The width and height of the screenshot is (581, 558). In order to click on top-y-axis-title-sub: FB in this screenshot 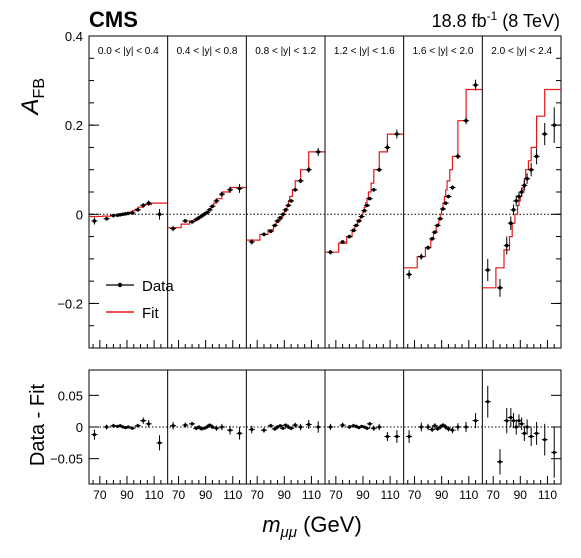, I will do `click(39, 88)`.